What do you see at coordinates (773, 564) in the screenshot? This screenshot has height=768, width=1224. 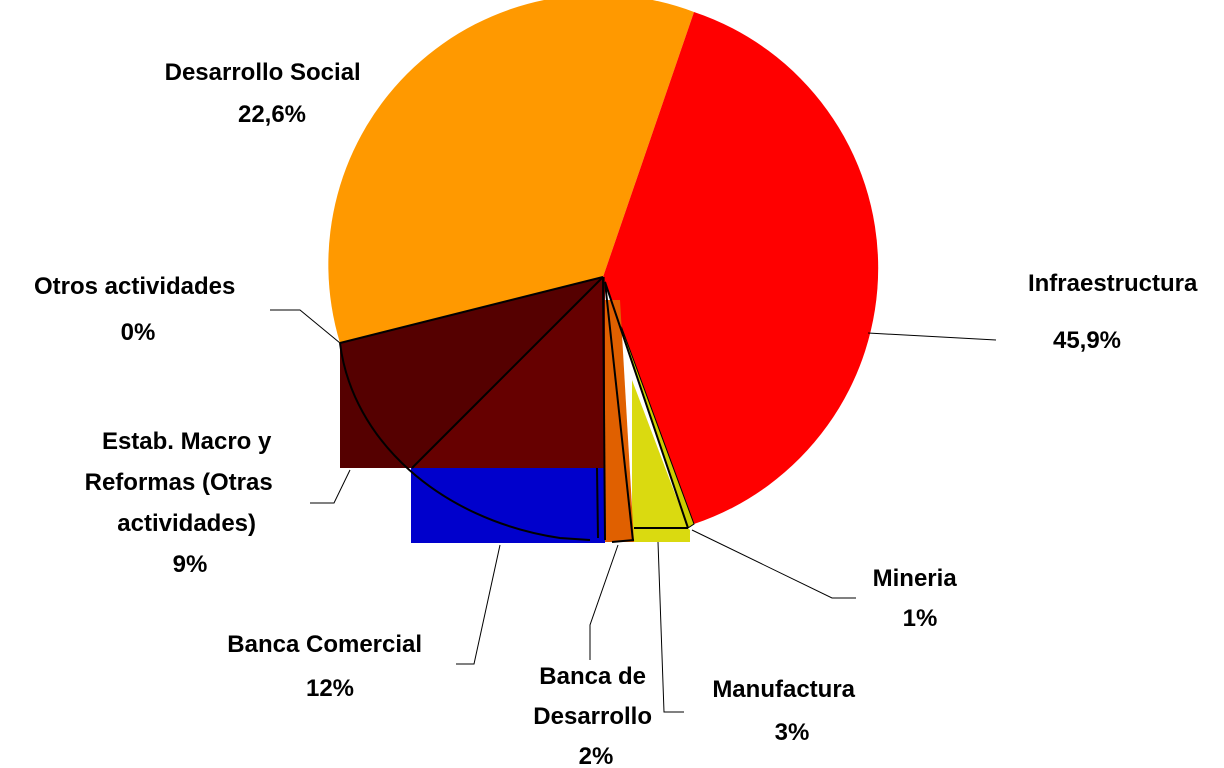 I see `leader-mineria` at bounding box center [773, 564].